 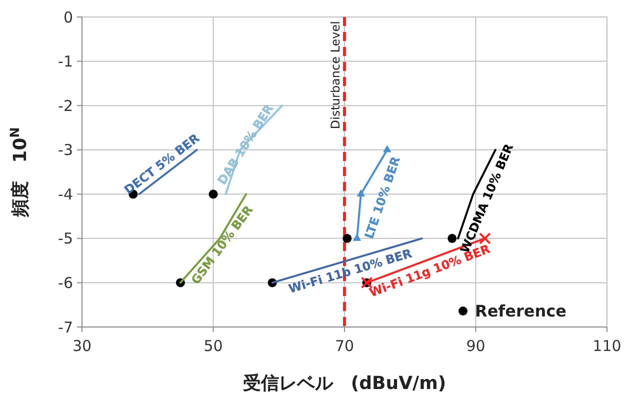 I want to click on y-tick-label: -4, so click(x=65, y=194).